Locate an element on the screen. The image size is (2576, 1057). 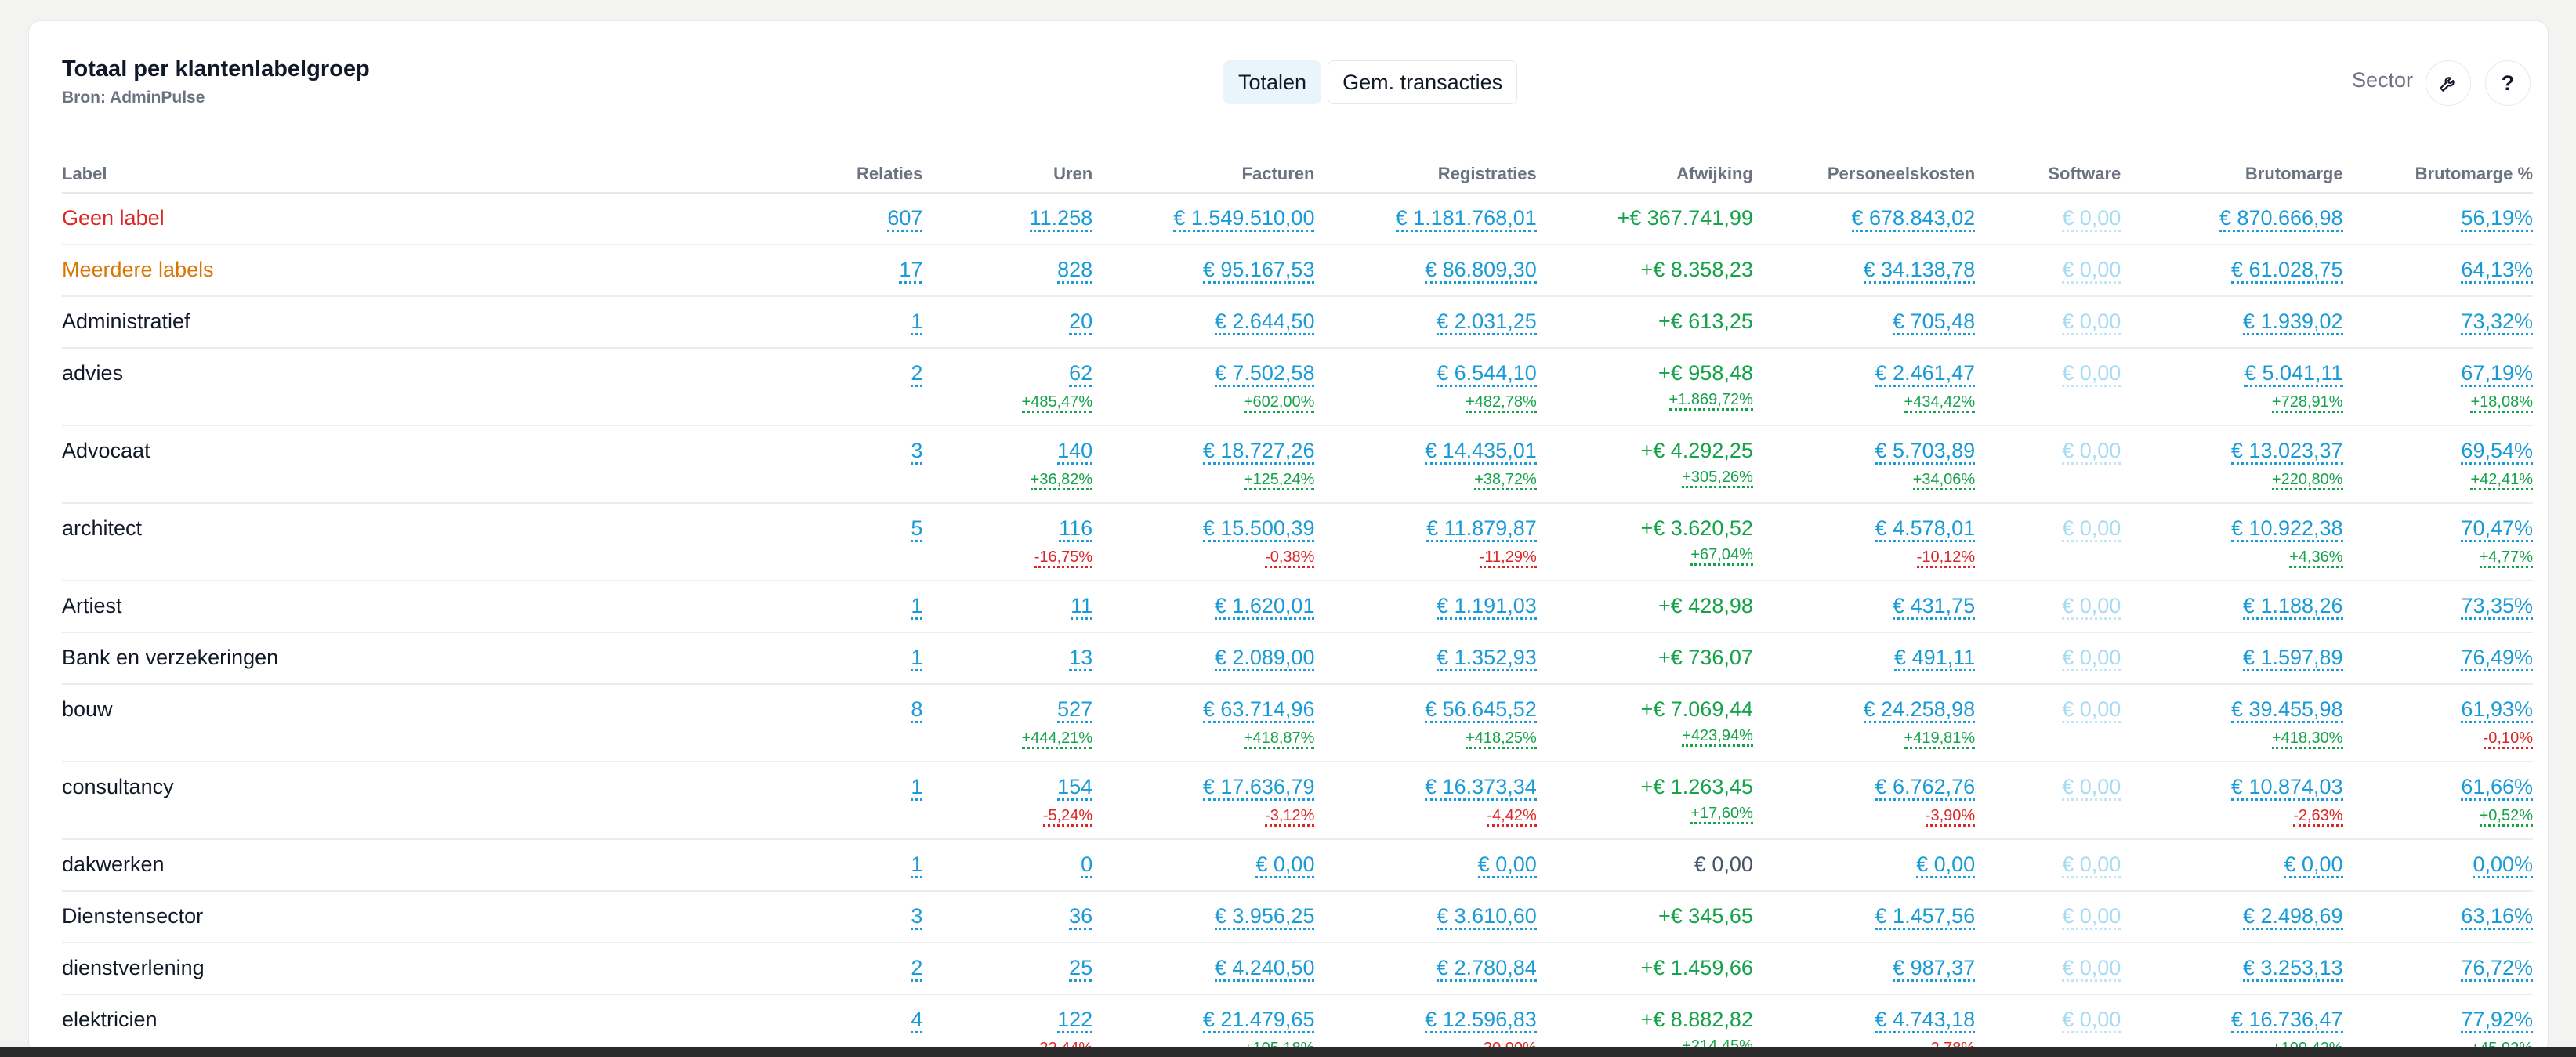
value-facturen: € 21.479,65 is located at coordinates (1258, 1020).